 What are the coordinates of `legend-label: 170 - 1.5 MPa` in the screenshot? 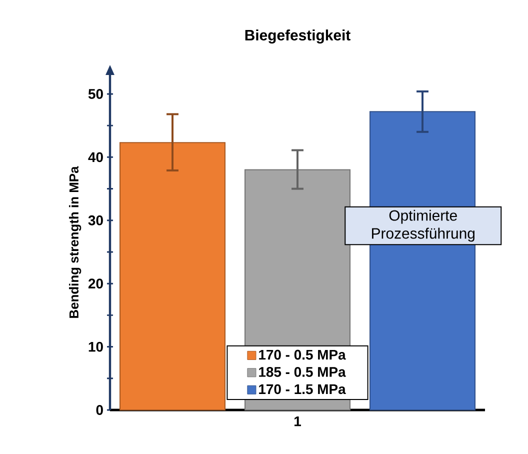 It's located at (302, 389).